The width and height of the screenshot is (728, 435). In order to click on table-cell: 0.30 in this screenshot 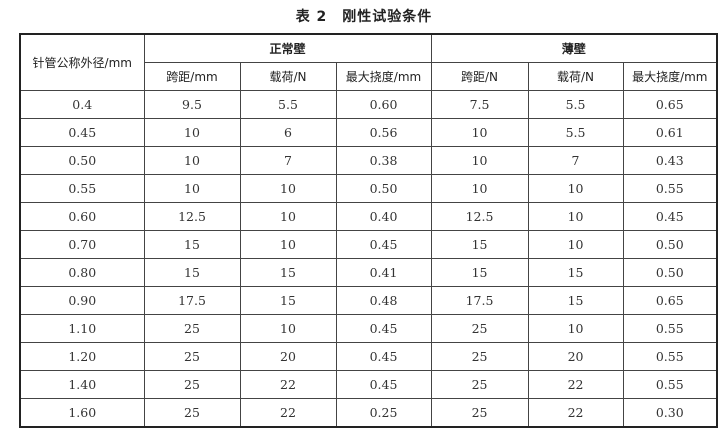, I will do `click(670, 413)`.